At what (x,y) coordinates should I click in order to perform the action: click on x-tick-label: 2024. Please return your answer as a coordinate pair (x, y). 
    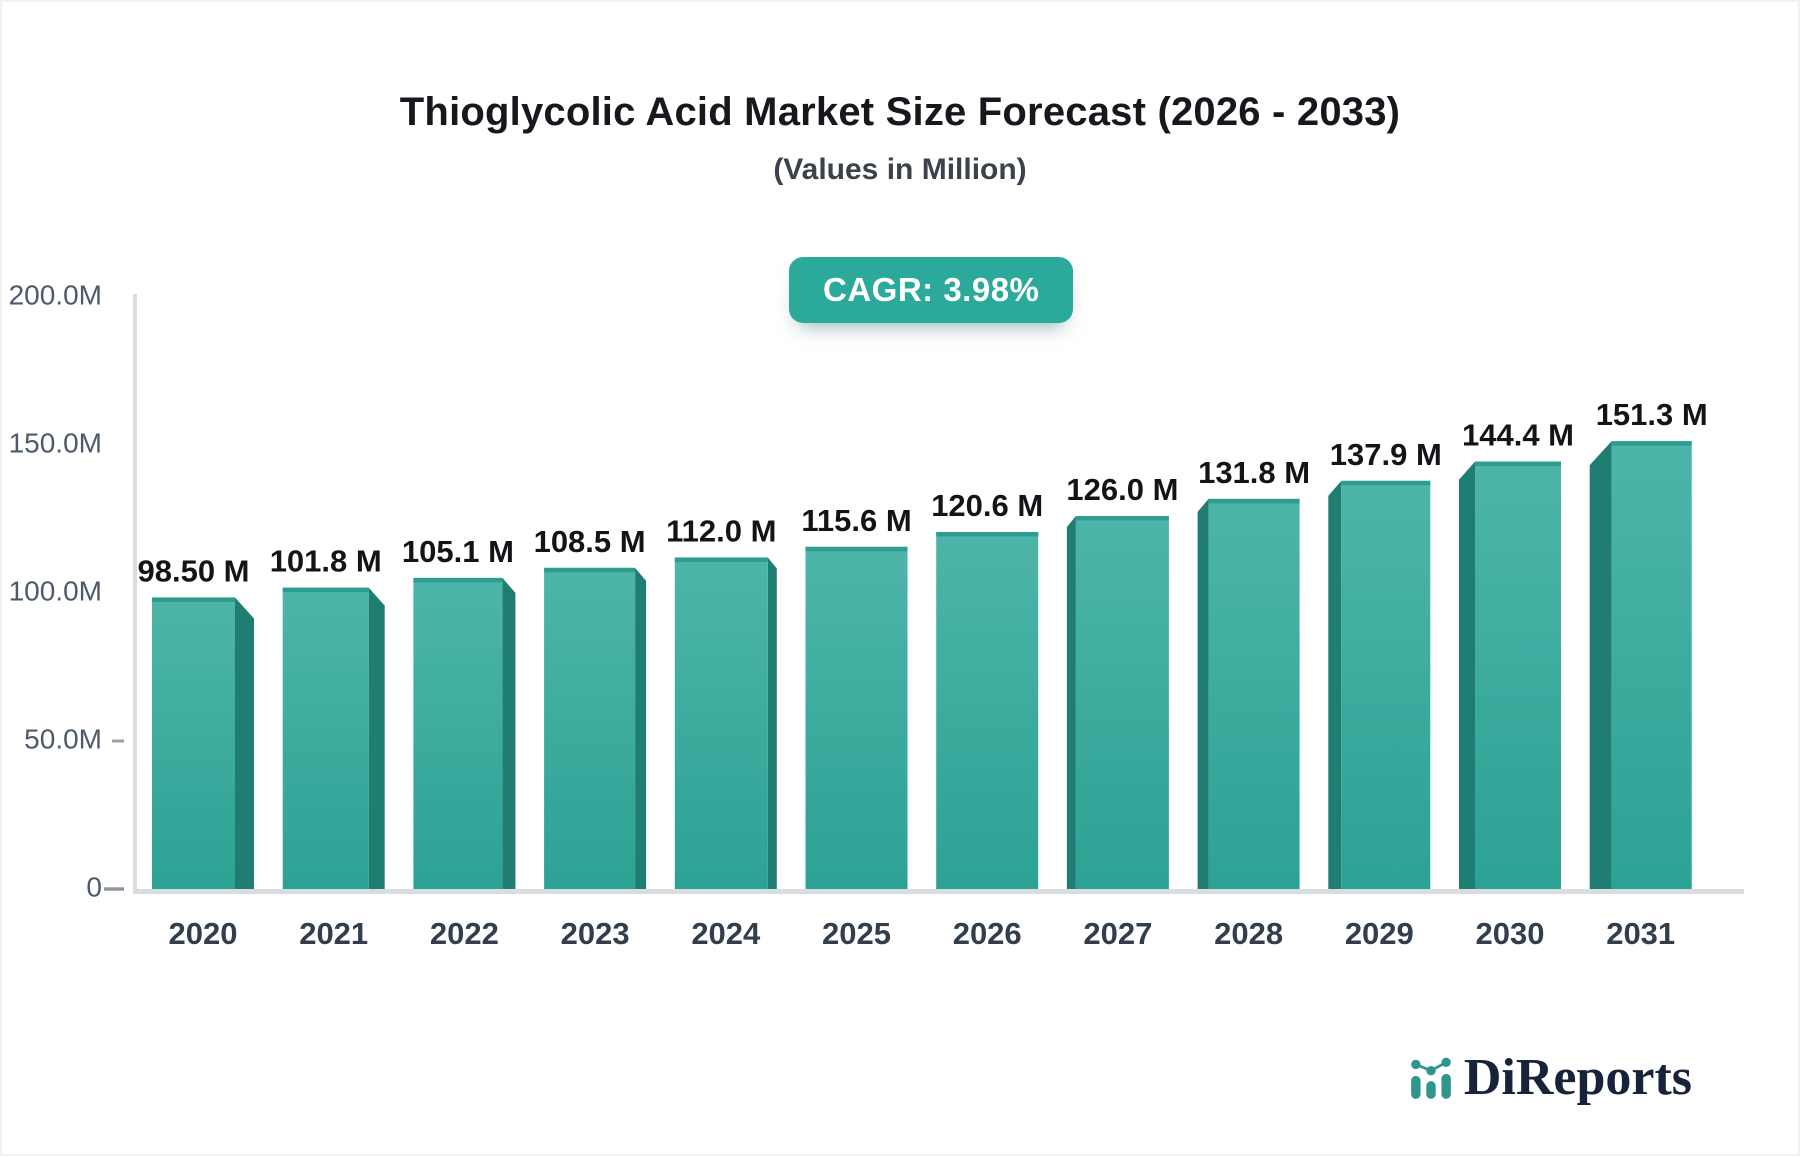
    Looking at the image, I should click on (726, 933).